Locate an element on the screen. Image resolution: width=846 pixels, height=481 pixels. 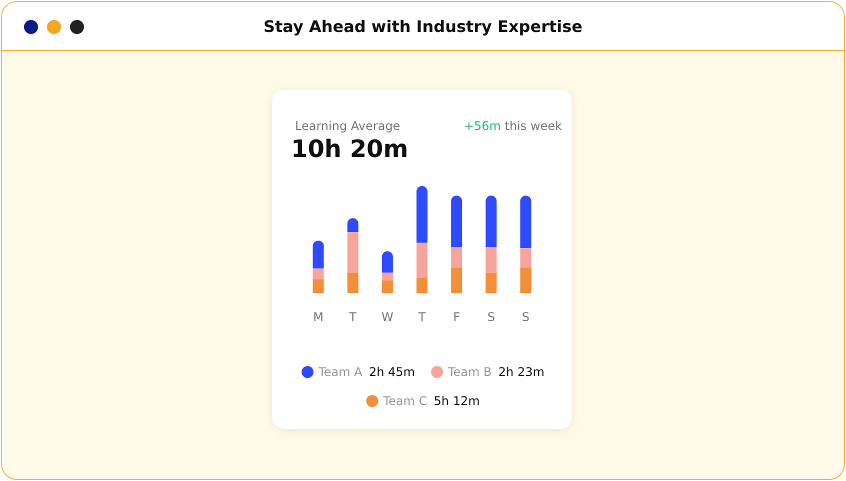
x-tick-label: M is located at coordinates (318, 317).